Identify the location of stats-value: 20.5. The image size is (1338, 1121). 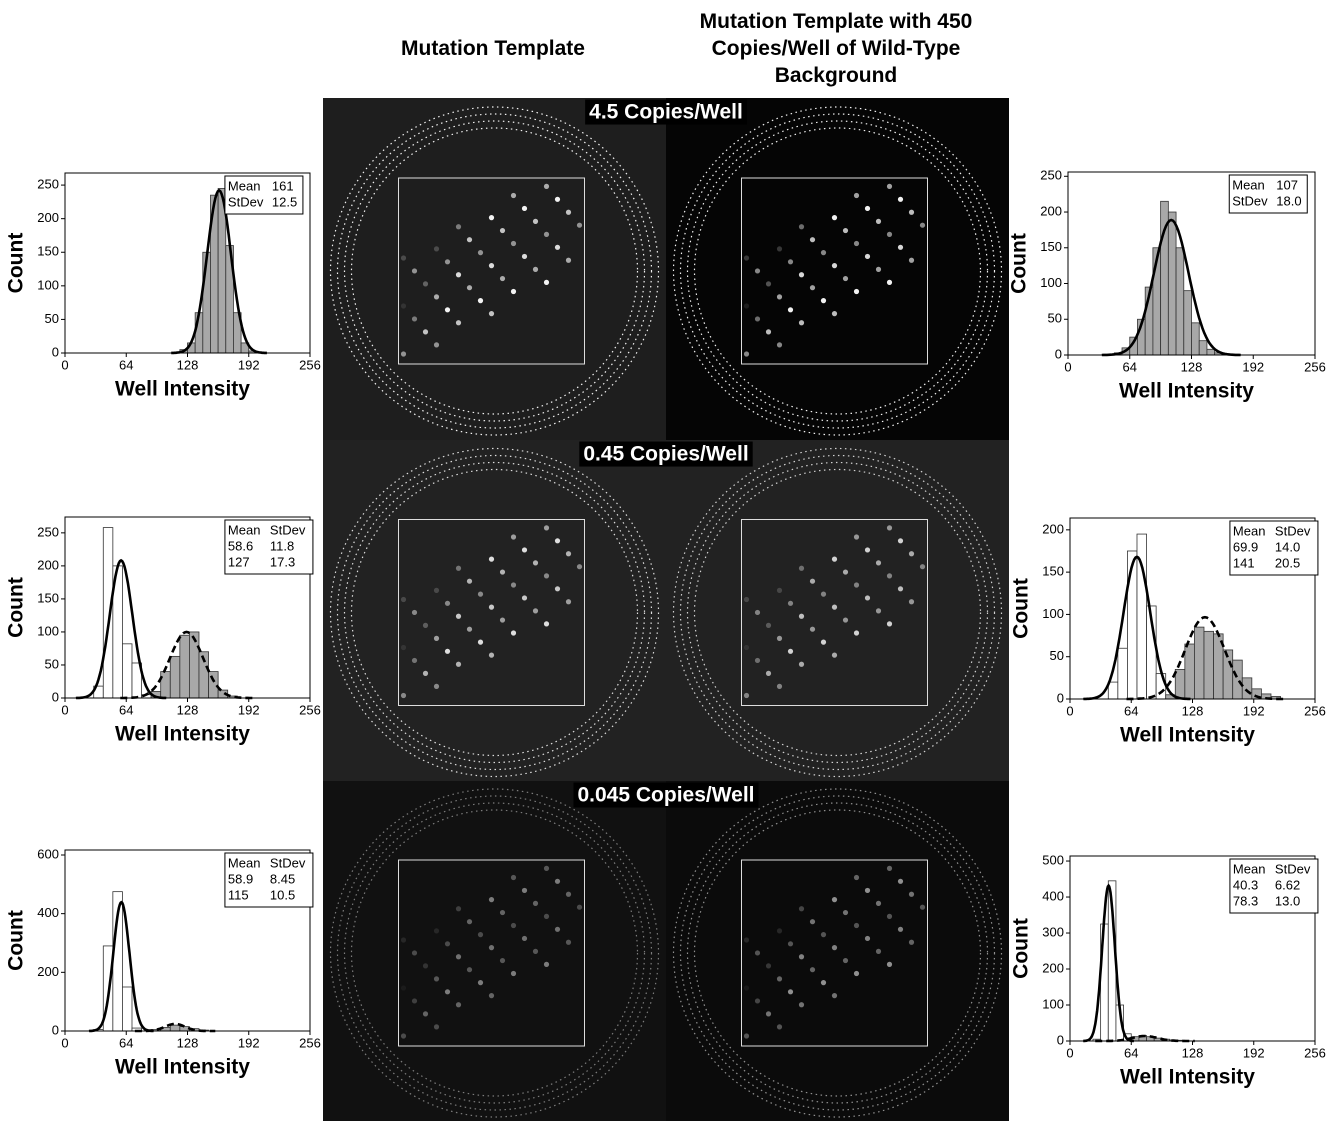
(1287, 562).